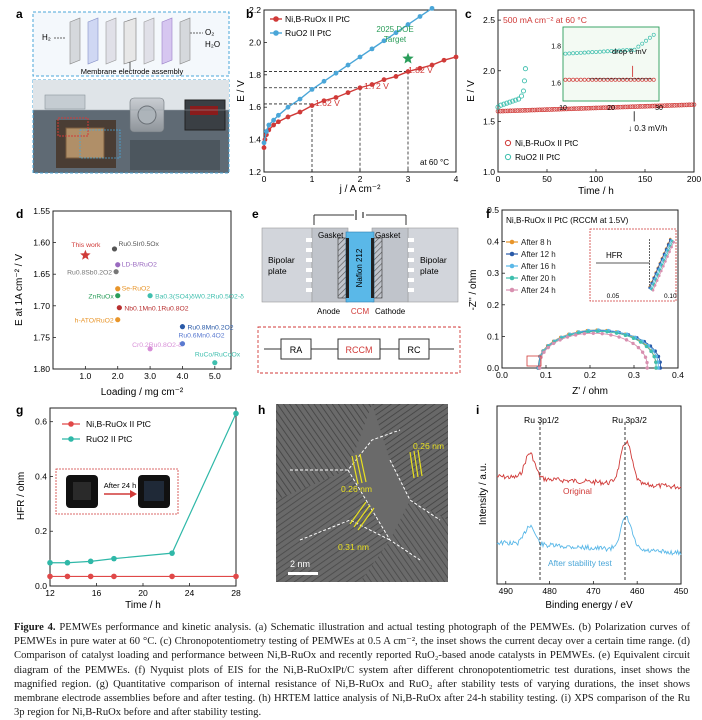  What do you see at coordinates (97, 593) in the screenshot?
I see `x-tick-label: 16` at bounding box center [97, 593].